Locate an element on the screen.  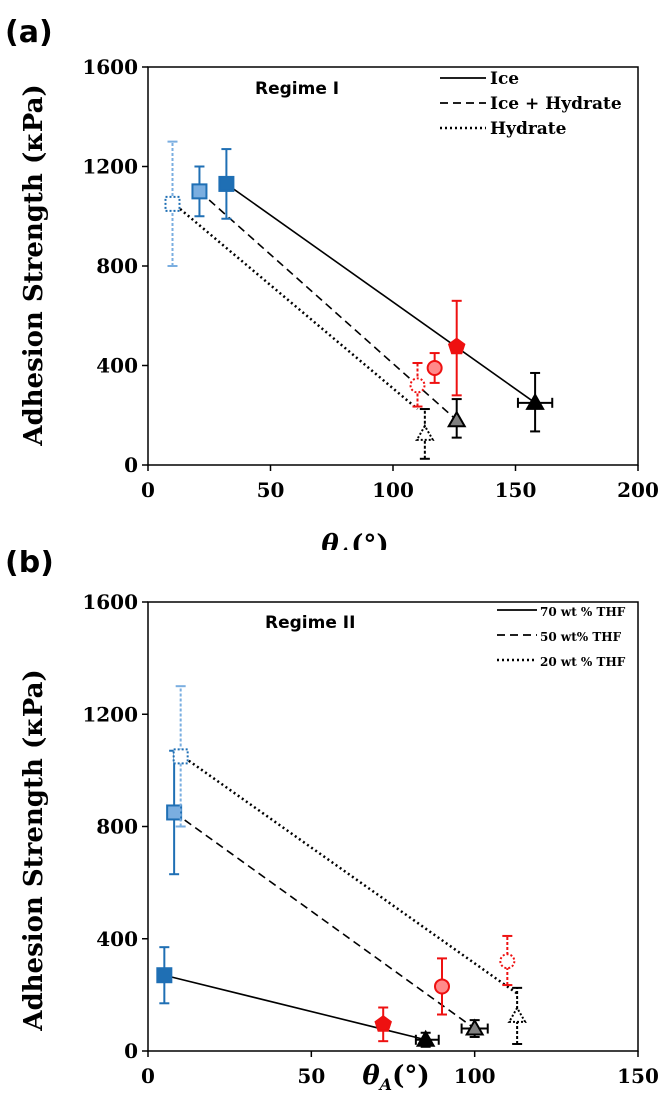
x-tick-label-b: 50 is located at coordinates (311, 1076).